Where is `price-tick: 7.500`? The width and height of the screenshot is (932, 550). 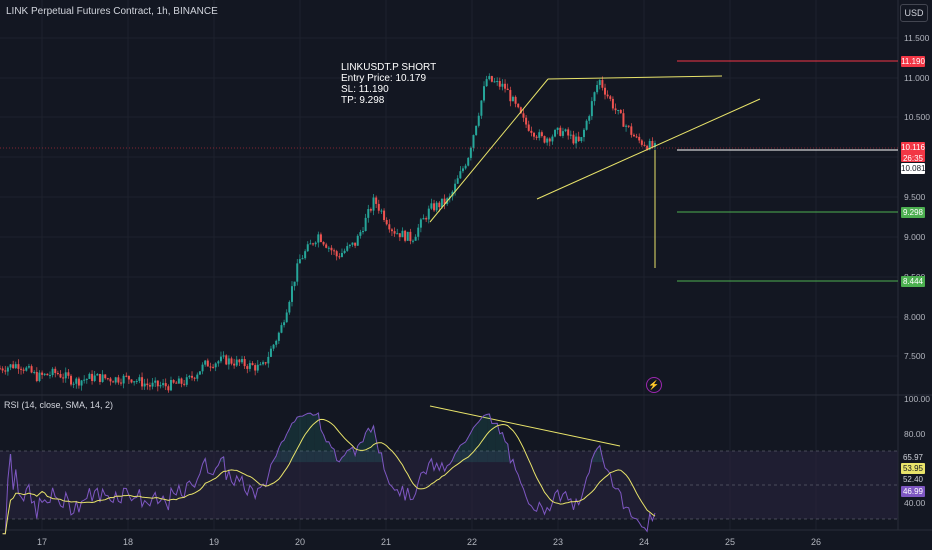
price-tick: 7.500 is located at coordinates (915, 356).